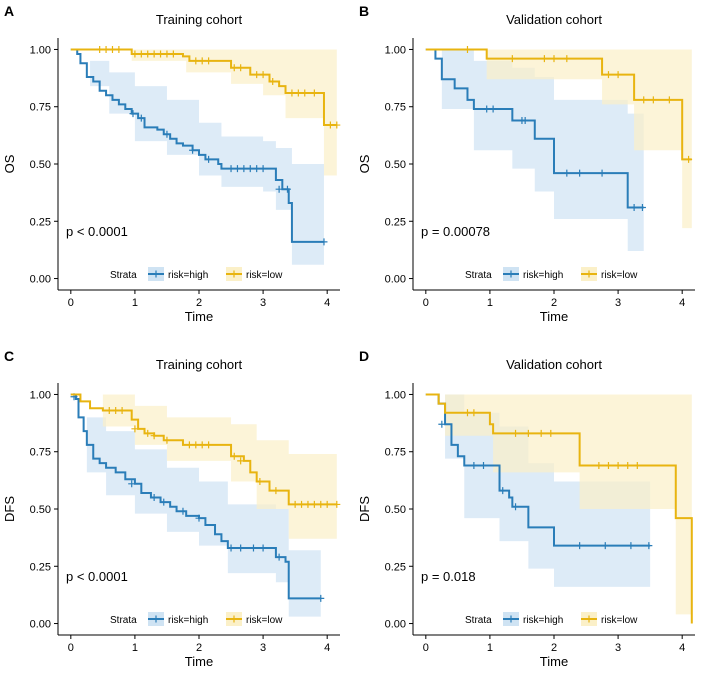 The height and width of the screenshot is (688, 708). Describe the element at coordinates (619, 275) in the screenshot. I see `legend-label-risk=low: risk=low` at that location.